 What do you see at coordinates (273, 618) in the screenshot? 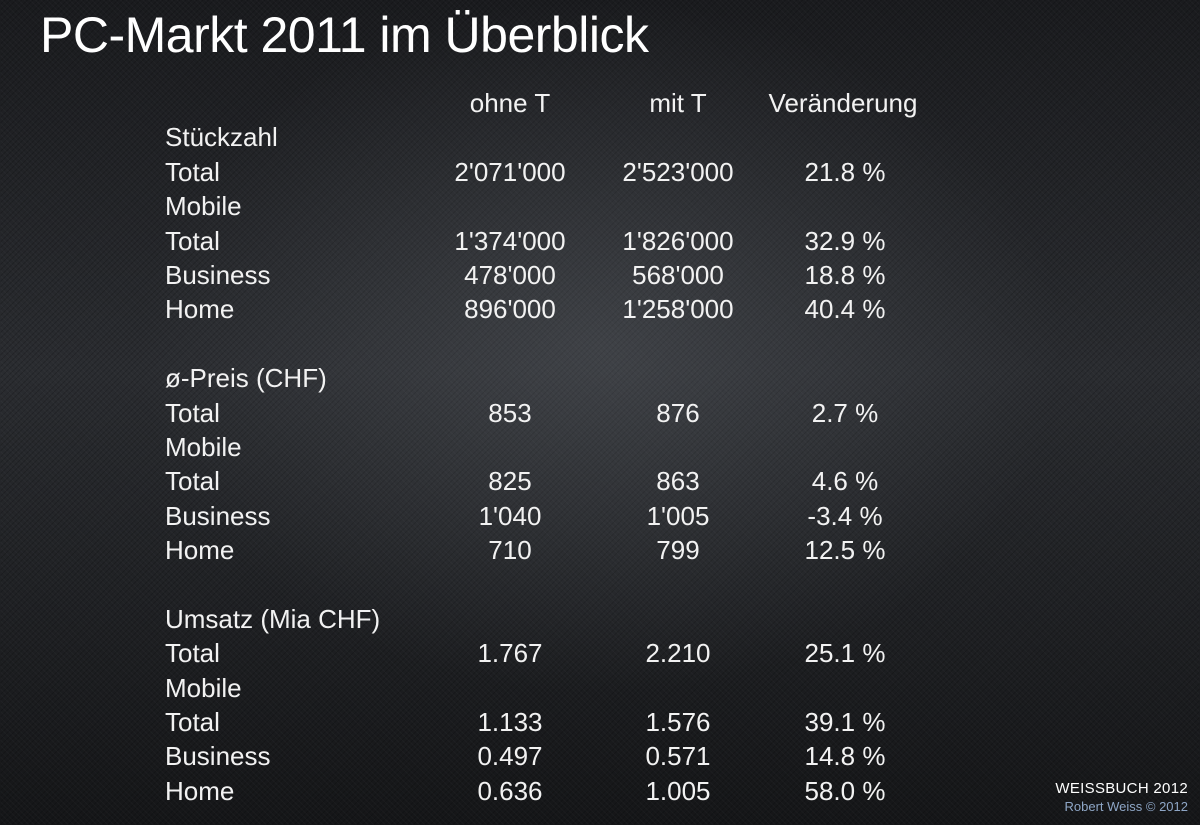
I see `section-label: Umsatz (Mia CHF)` at bounding box center [273, 618].